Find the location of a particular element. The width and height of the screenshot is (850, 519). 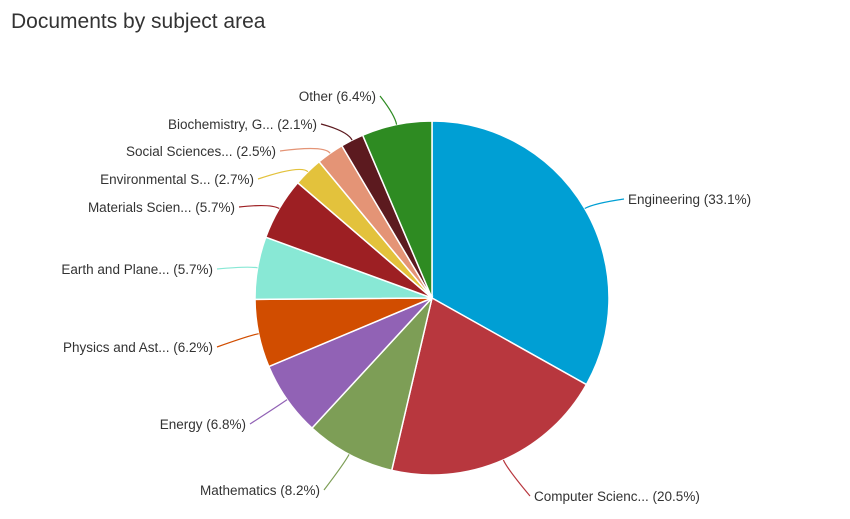

slice-label-computer-scienc: Computer Scienc... (20.5%) is located at coordinates (617, 496).